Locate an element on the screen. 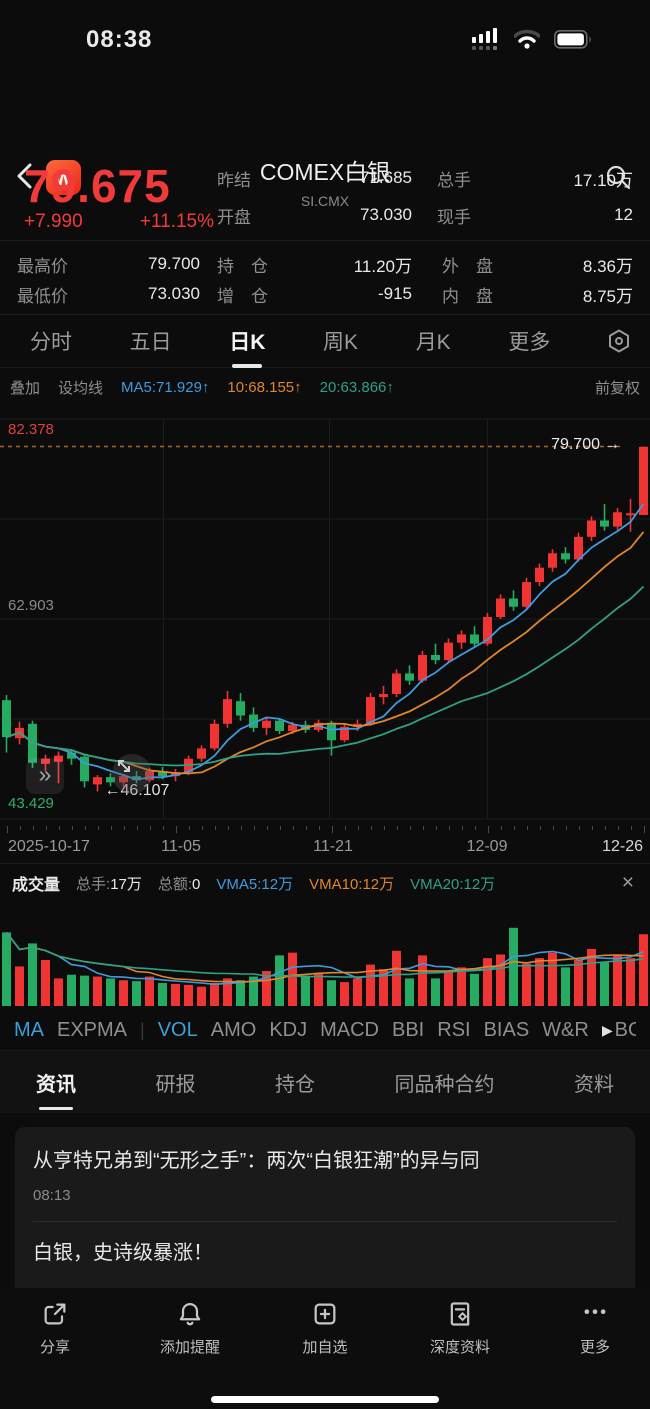 The width and height of the screenshot is (650, 1409). last-price: 79.675 is located at coordinates (97, 186).